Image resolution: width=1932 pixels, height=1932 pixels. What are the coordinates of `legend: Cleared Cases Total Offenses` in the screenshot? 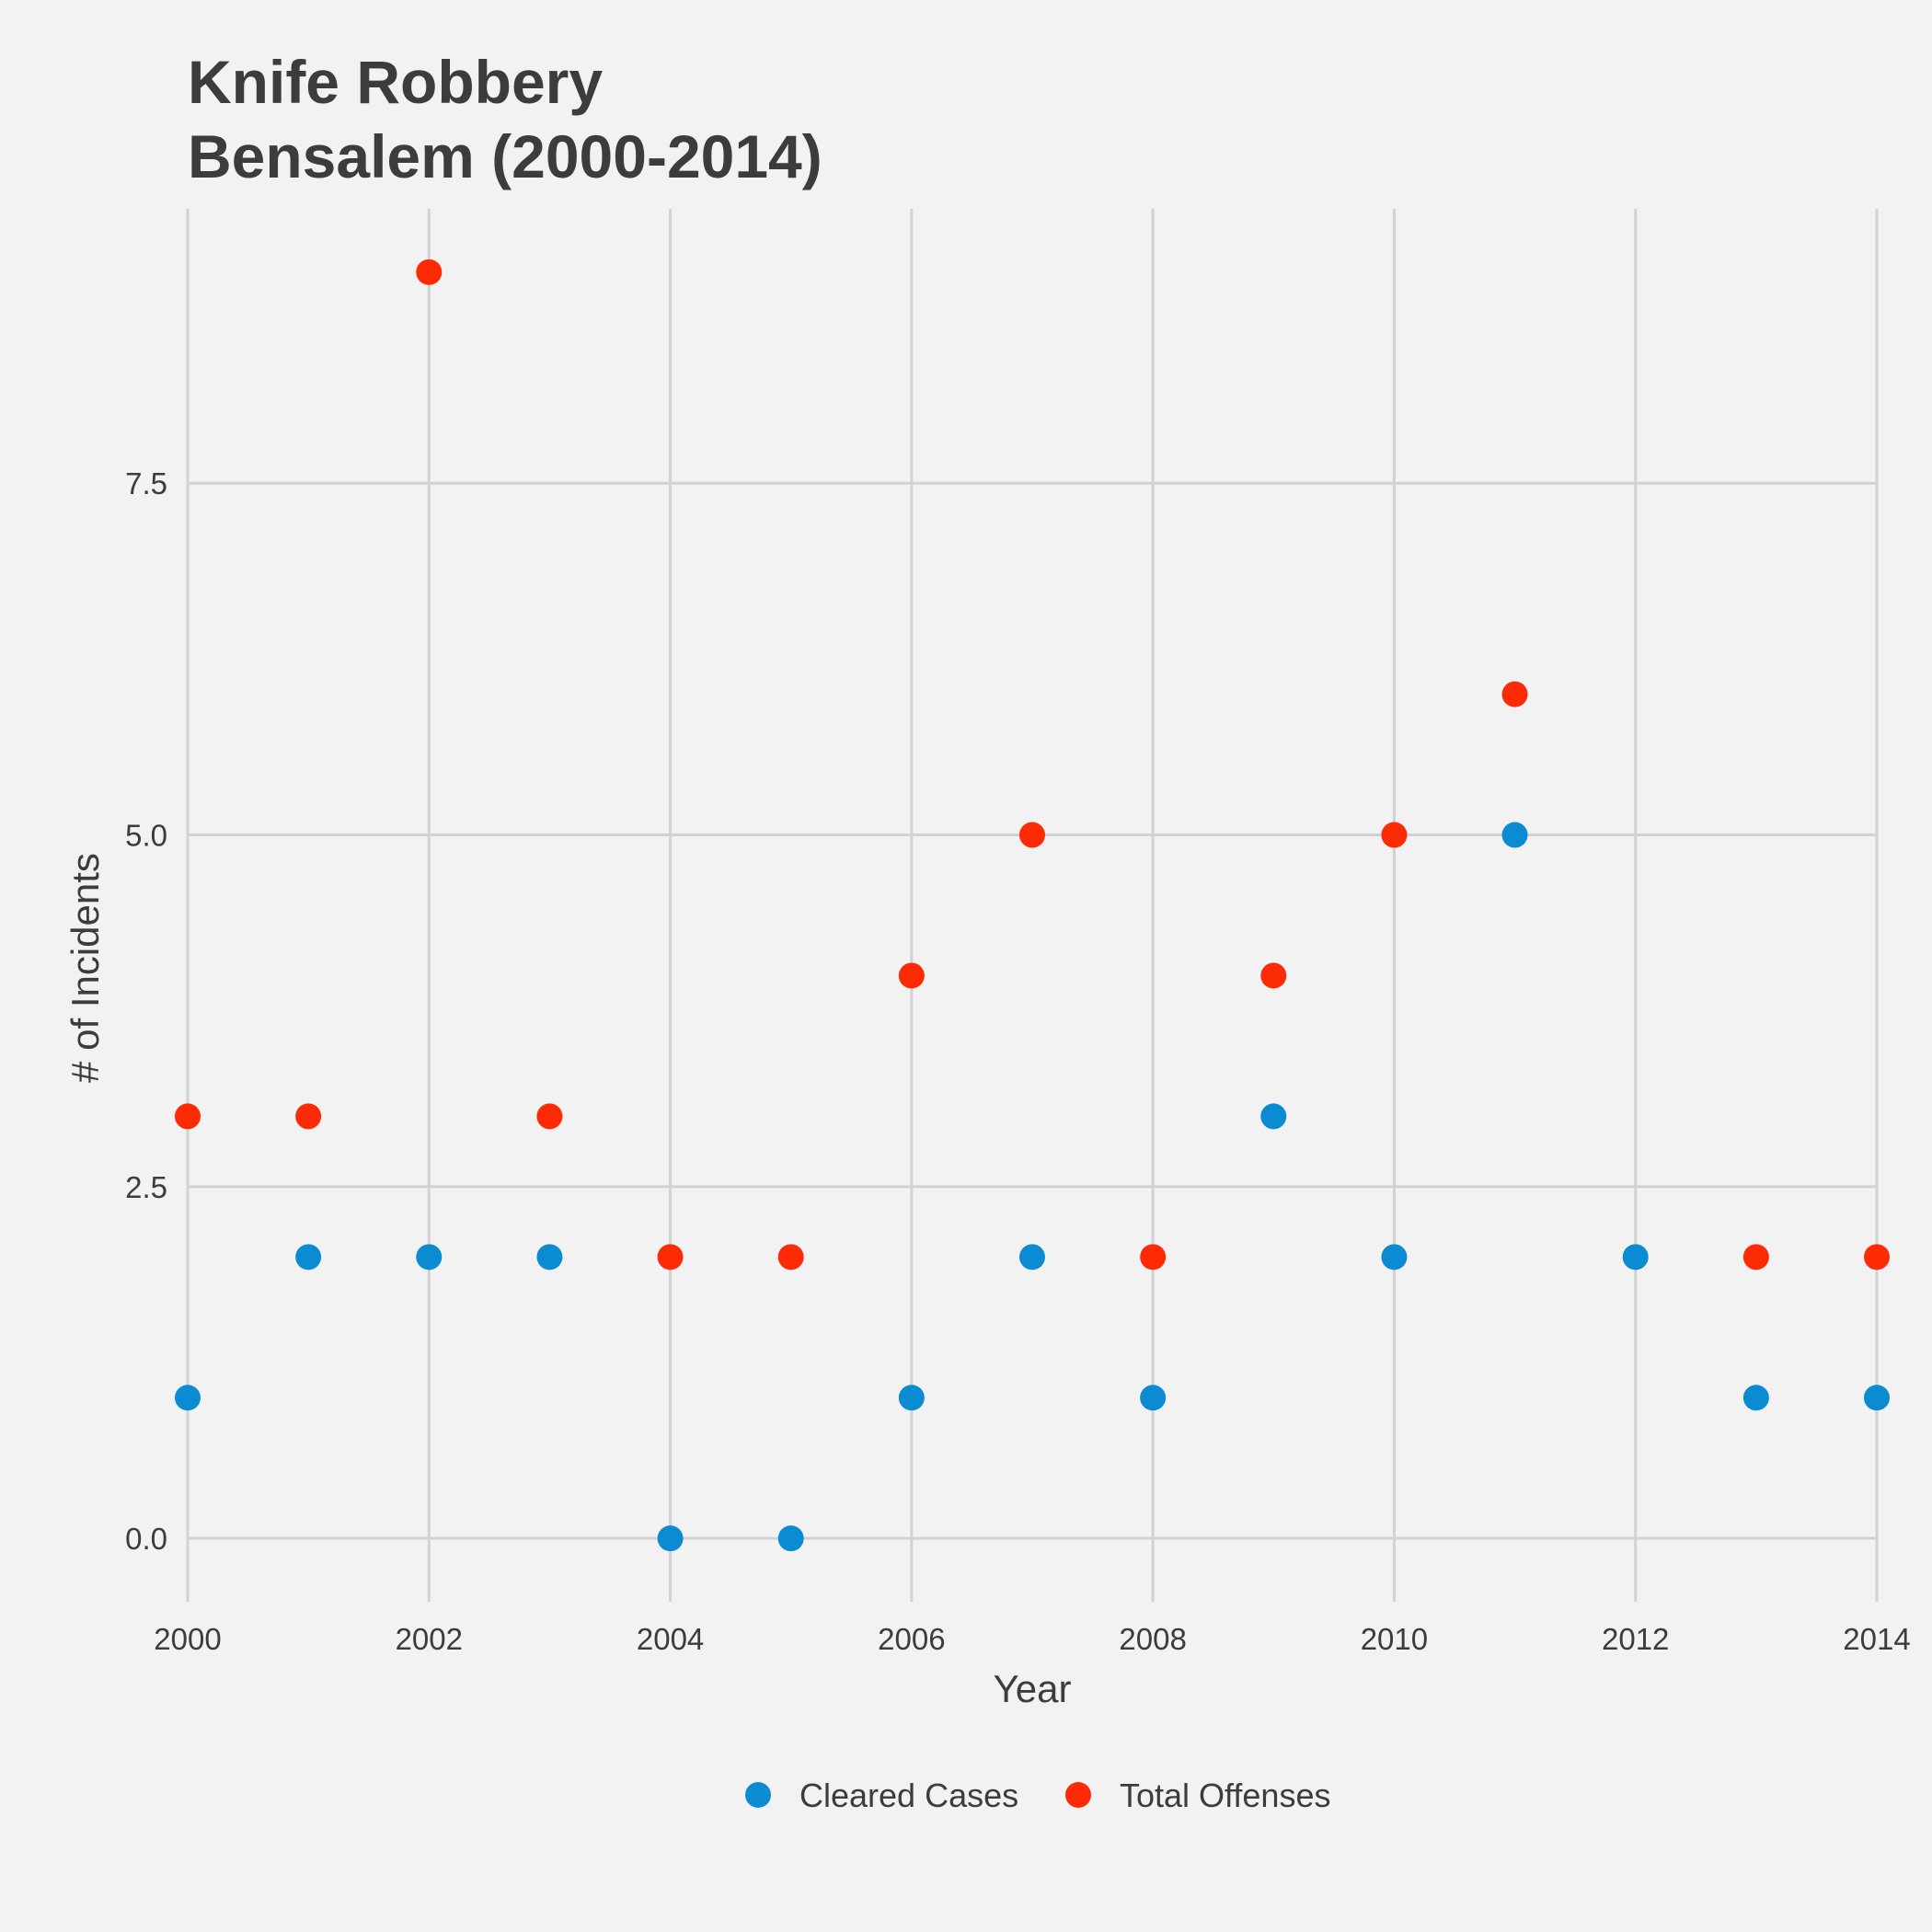 It's located at (1037, 1795).